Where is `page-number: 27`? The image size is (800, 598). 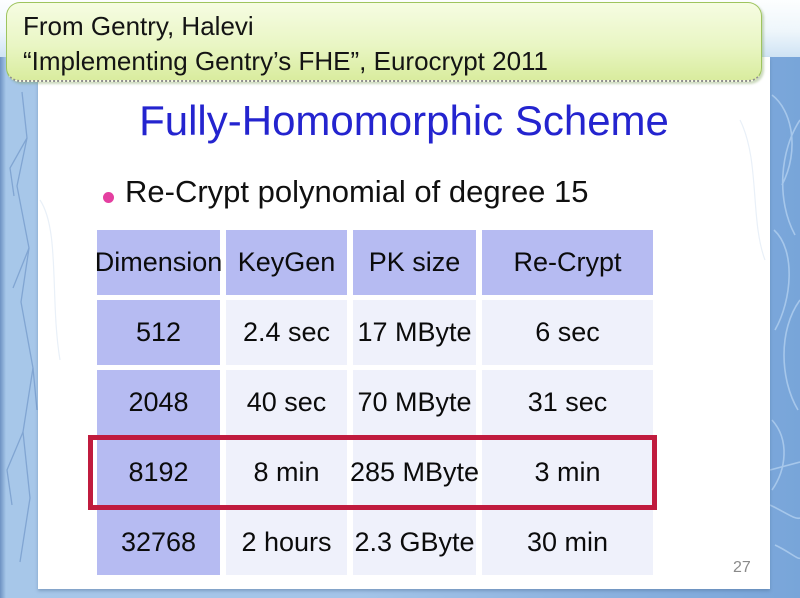
page-number: 27 is located at coordinates (742, 567).